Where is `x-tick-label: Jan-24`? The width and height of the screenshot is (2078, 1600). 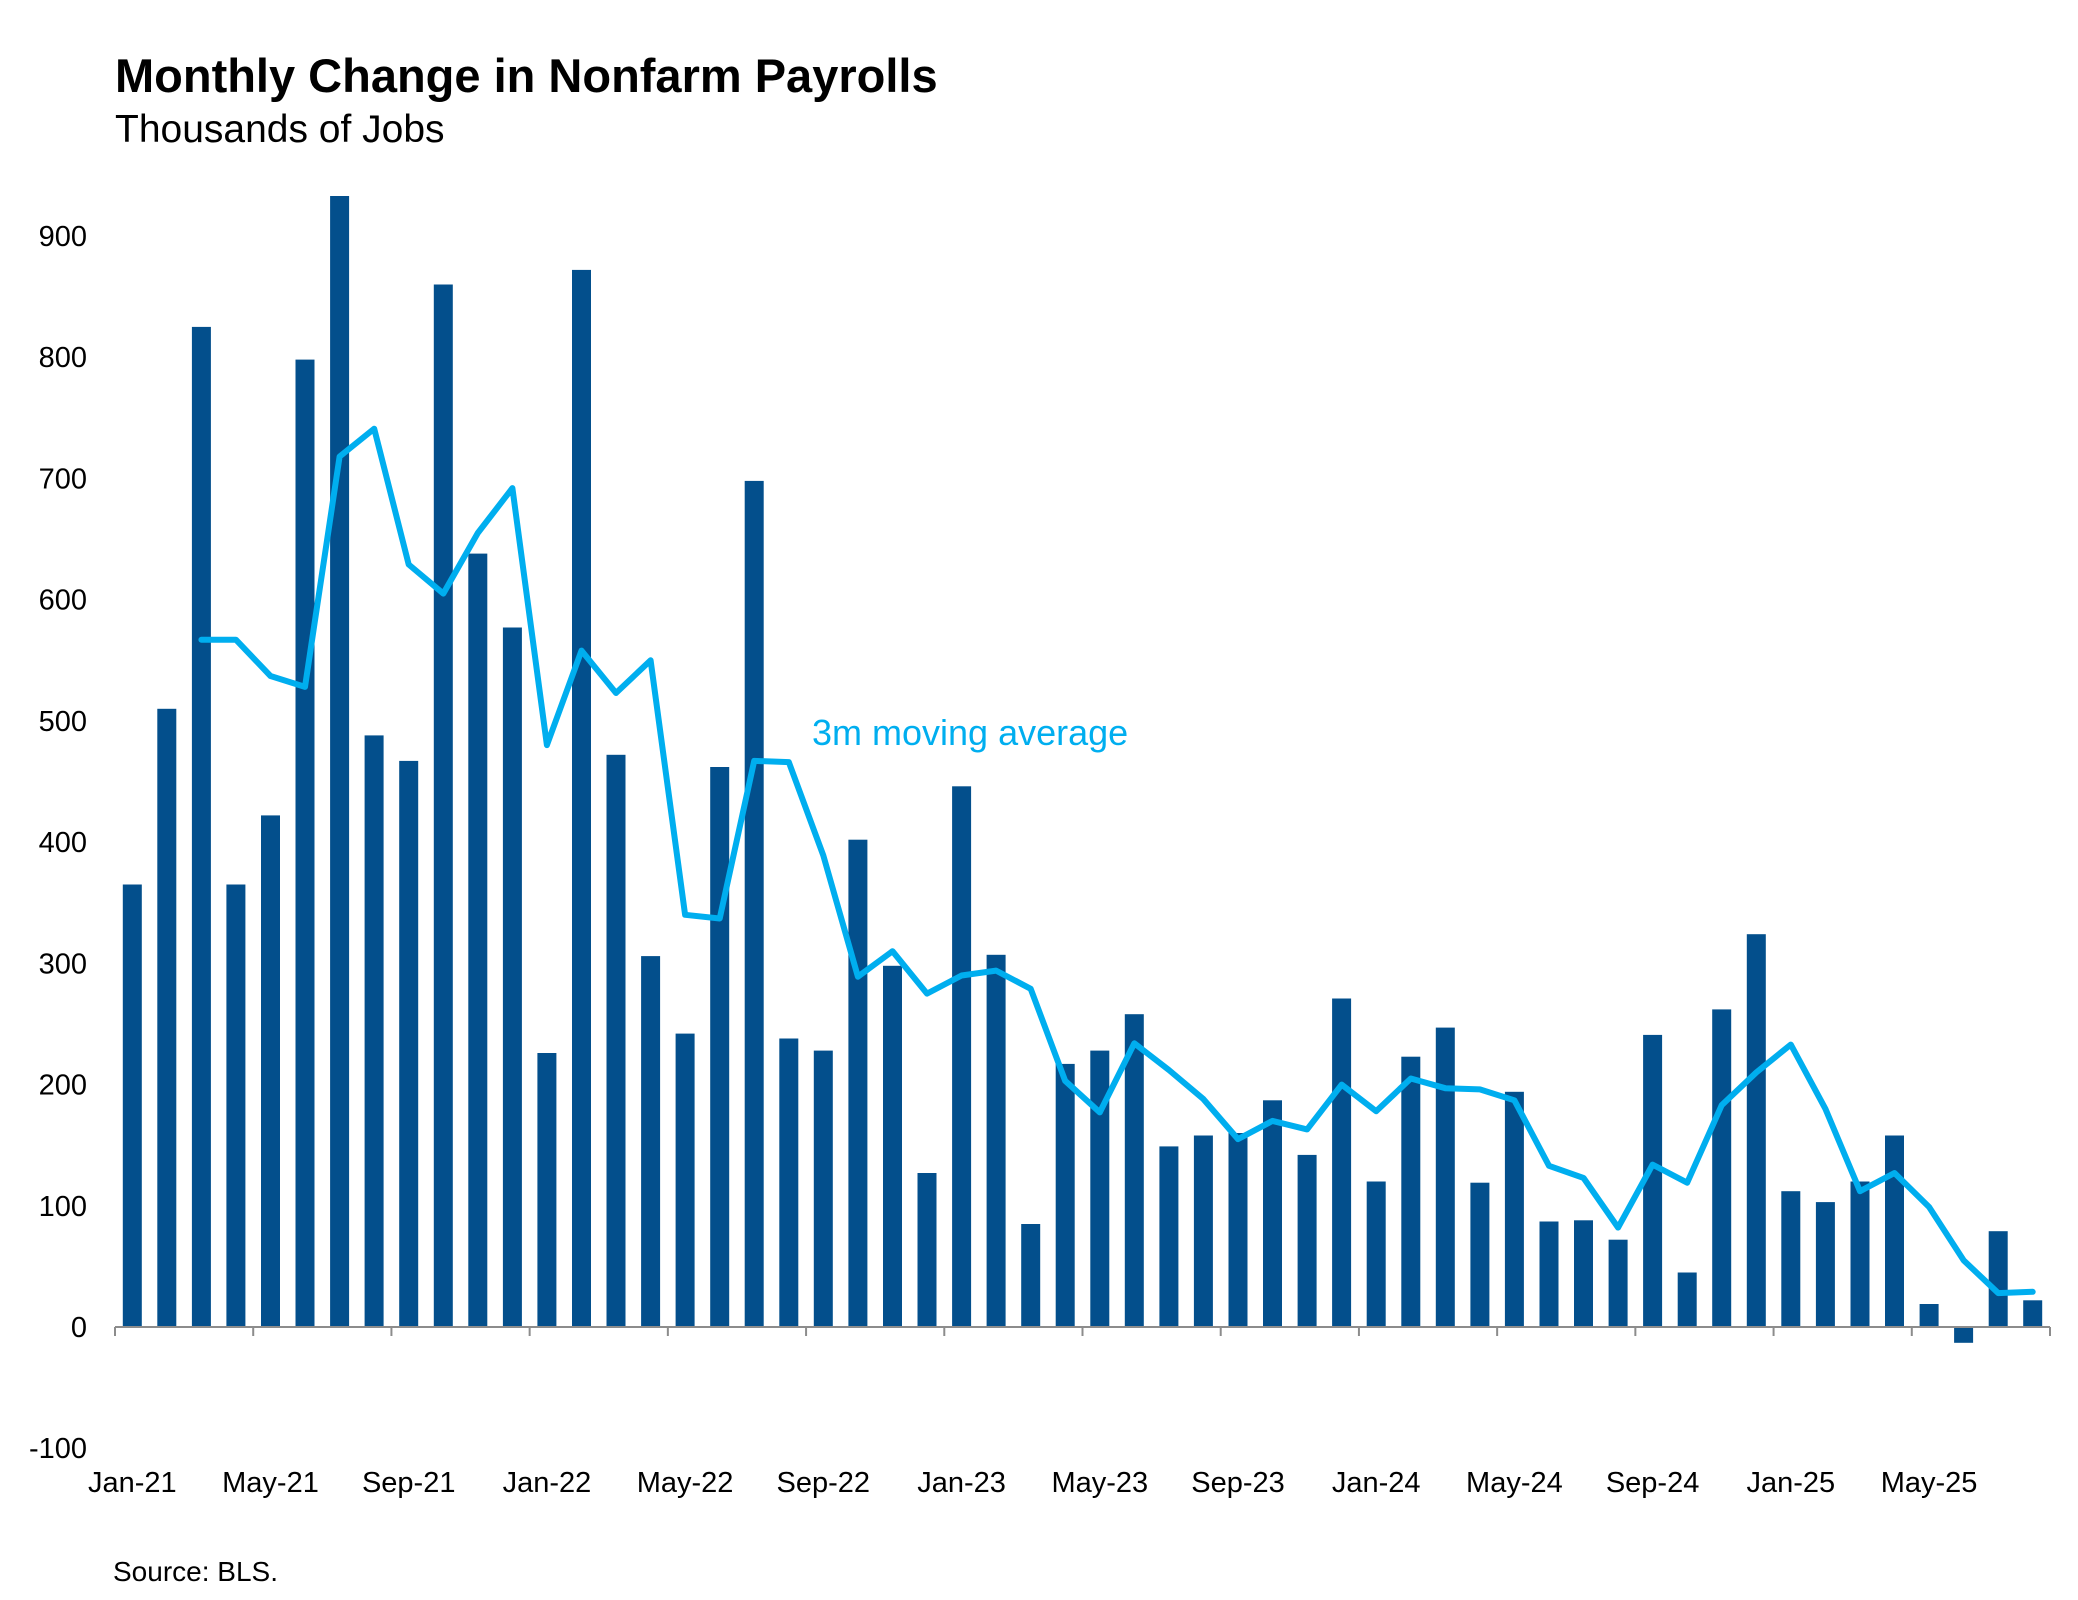 x-tick-label: Jan-24 is located at coordinates (1376, 1483).